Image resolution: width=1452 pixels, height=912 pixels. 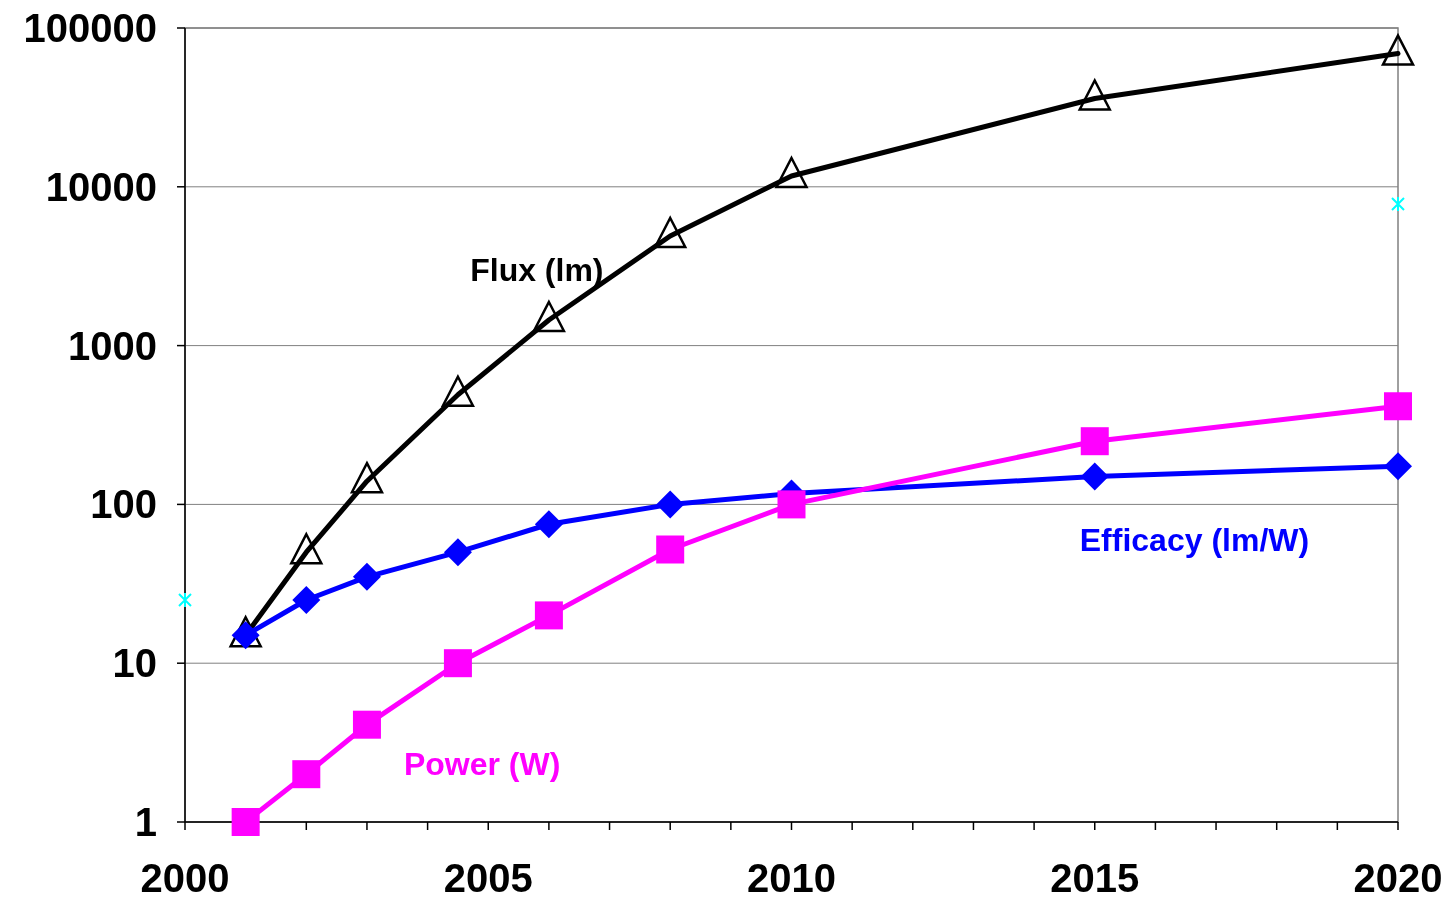 What do you see at coordinates (791, 878) in the screenshot?
I see `x-tick-label: 2010` at bounding box center [791, 878].